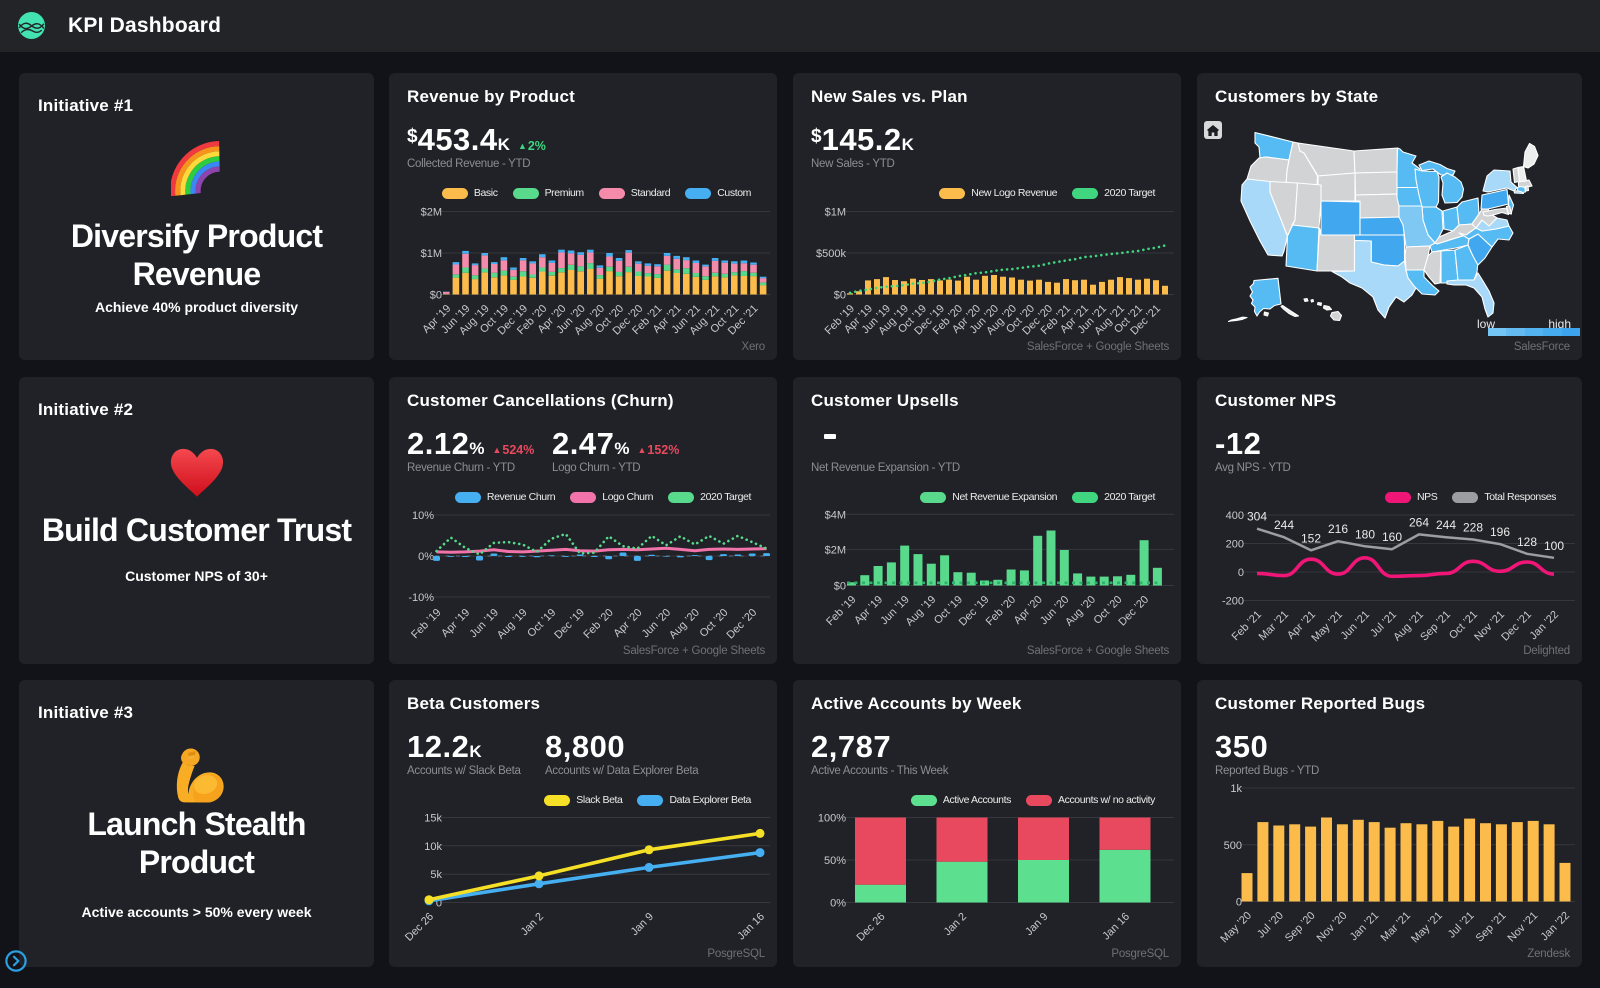 Image resolution: width=1600 pixels, height=988 pixels. Describe the element at coordinates (1300, 927) in the screenshot. I see `svg-text: Sep ’20` at that location.